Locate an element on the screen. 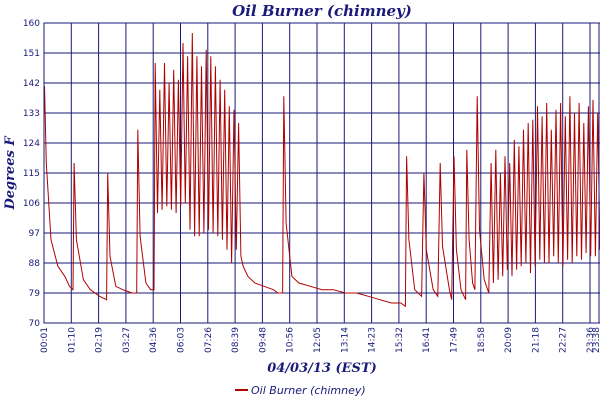 The width and height of the screenshot is (600, 400). legend-label: Oil Burner (chimney) is located at coordinates (308, 390).